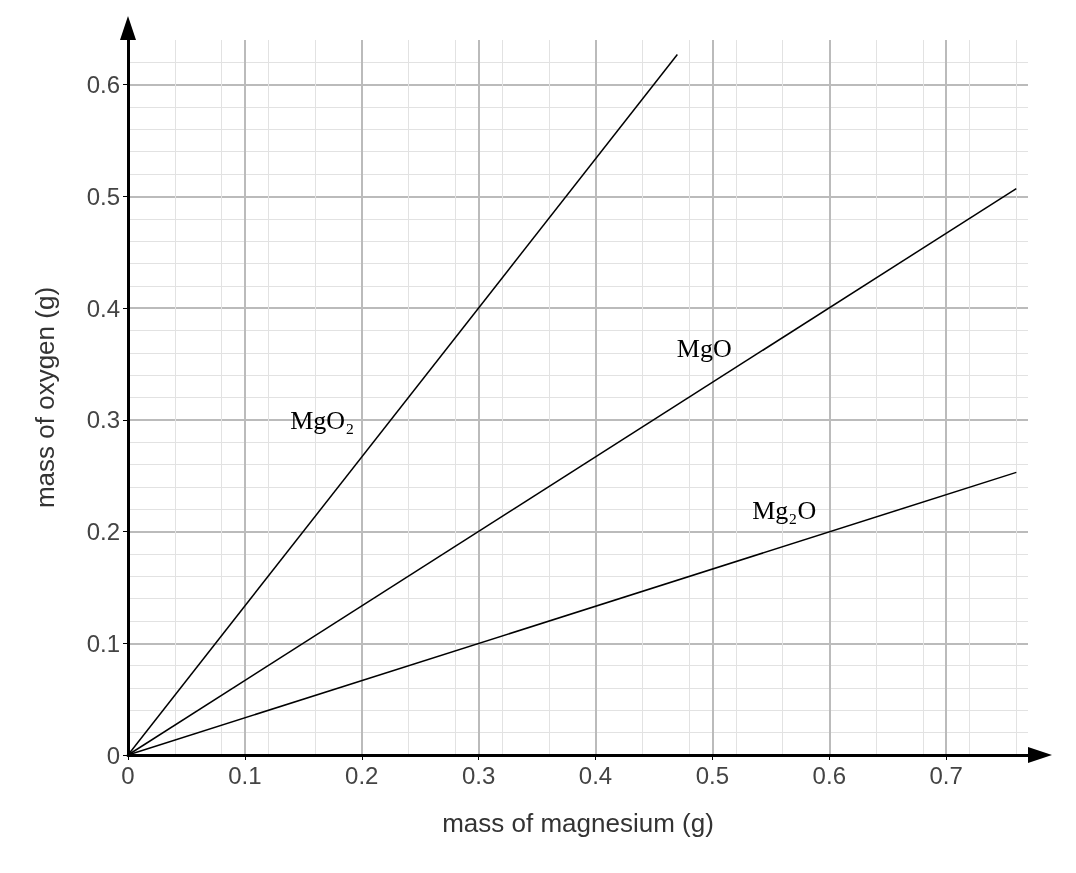 The width and height of the screenshot is (1076, 873). What do you see at coordinates (103, 85) in the screenshot?
I see `y-tick-label: 0.6` at bounding box center [103, 85].